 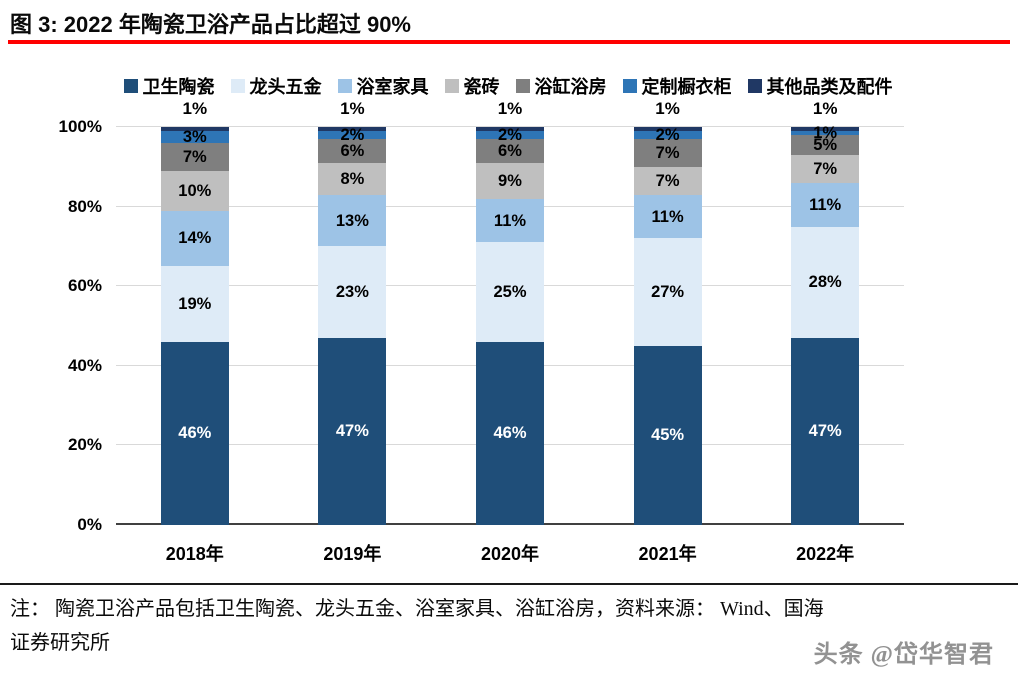 I want to click on segment-label: 23%, so click(x=352, y=292).